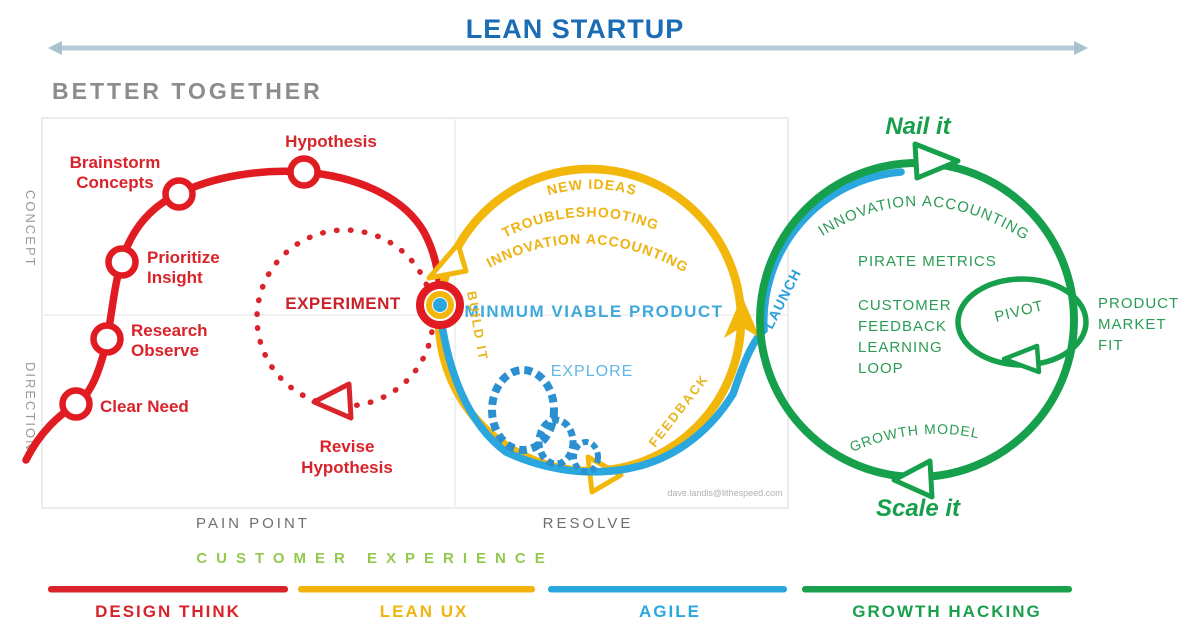 The width and height of the screenshot is (1200, 639). What do you see at coordinates (416, 589) in the screenshot?
I see `legend-line-lean-ux` at bounding box center [416, 589].